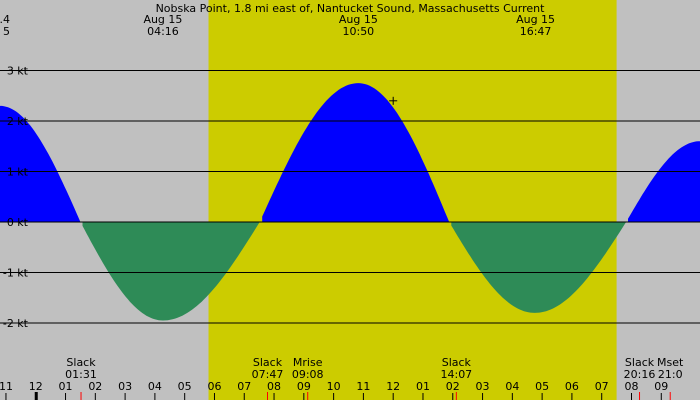 The width and height of the screenshot is (700, 400). What do you see at coordinates (535, 19) in the screenshot?
I see `top-date-3: Aug 15` at bounding box center [535, 19].